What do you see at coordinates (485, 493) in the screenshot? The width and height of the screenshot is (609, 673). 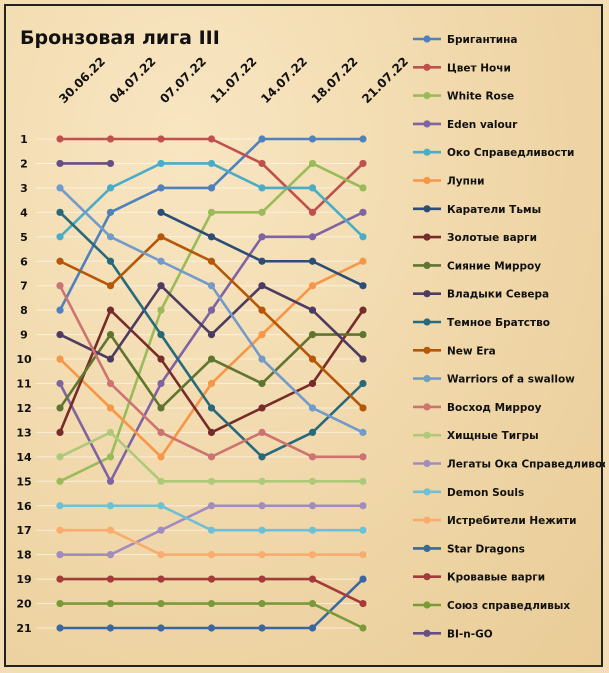 I see `legend-label: Demon Souls` at bounding box center [485, 493].